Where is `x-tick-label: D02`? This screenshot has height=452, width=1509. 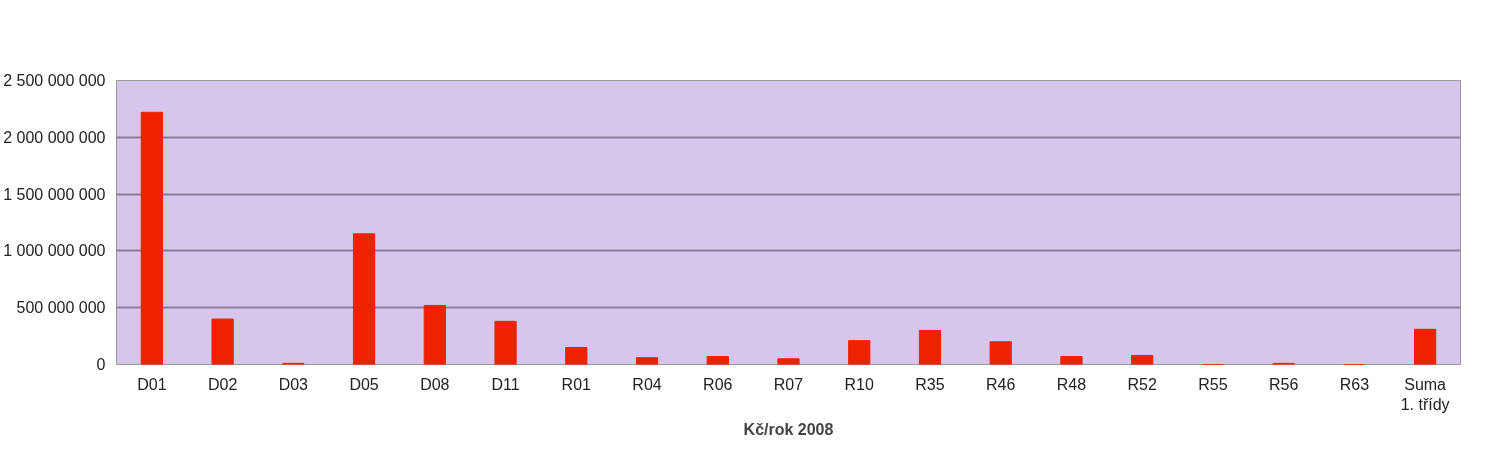 x-tick-label: D02 is located at coordinates (222, 384).